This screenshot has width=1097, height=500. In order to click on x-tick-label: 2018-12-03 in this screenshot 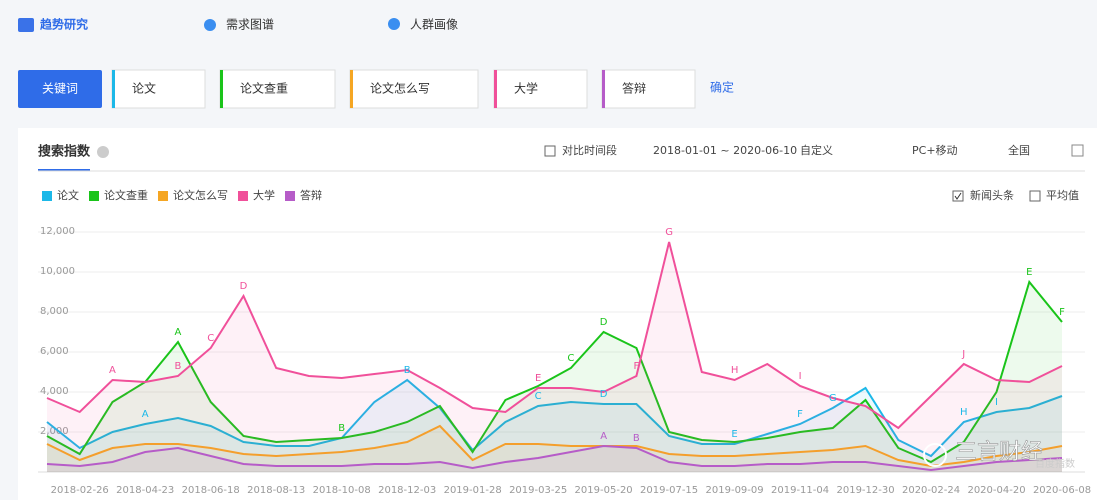, I will do `click(407, 490)`.